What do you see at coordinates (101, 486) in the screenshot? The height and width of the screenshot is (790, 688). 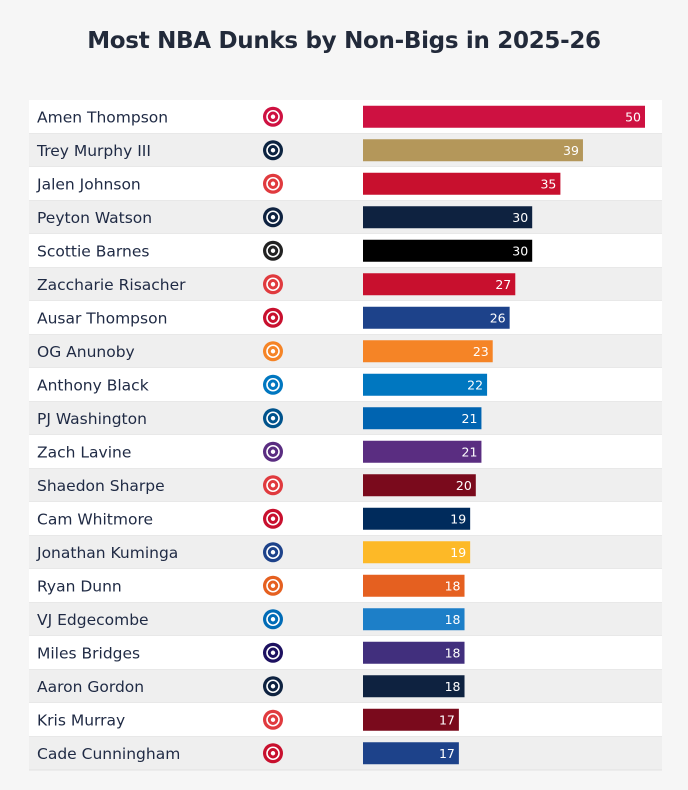 I see `player-name-label: Shaedon Sharpe` at bounding box center [101, 486].